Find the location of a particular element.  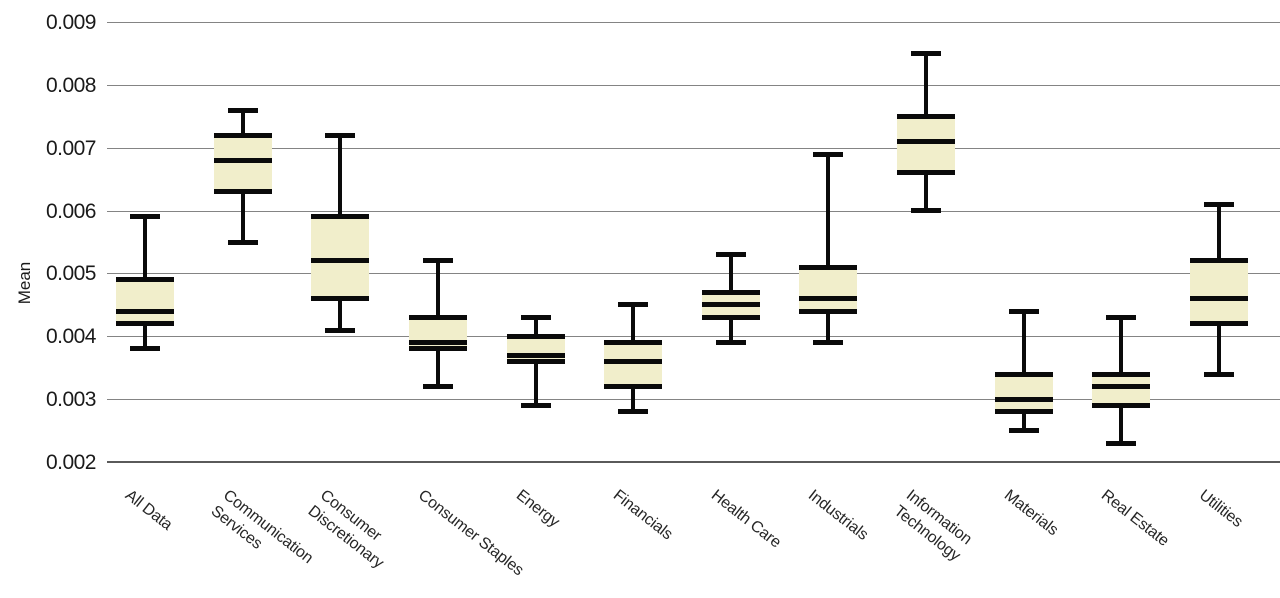

x-category-label-line: Utilities is located at coordinates (1220, 508).